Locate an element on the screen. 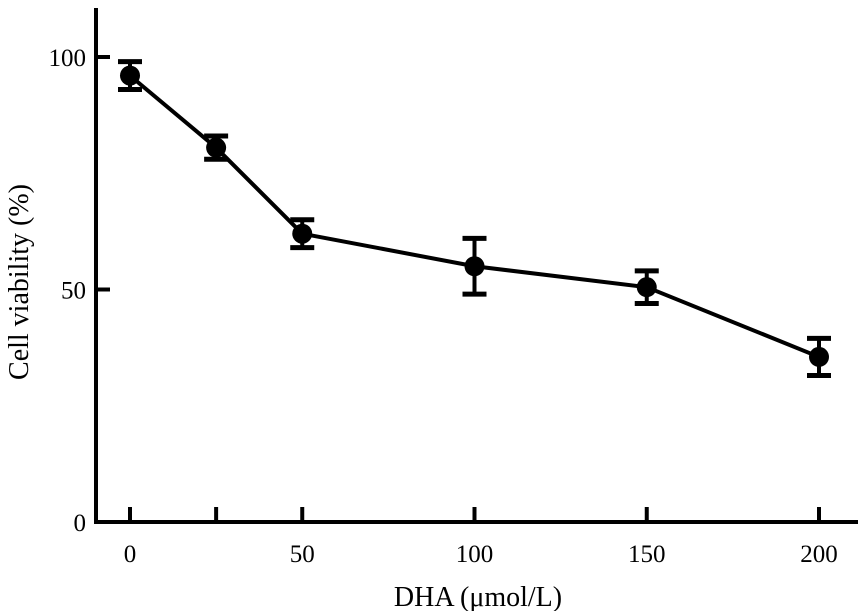  y-axis-title: Cell viability (%) is located at coordinates (19, 282).